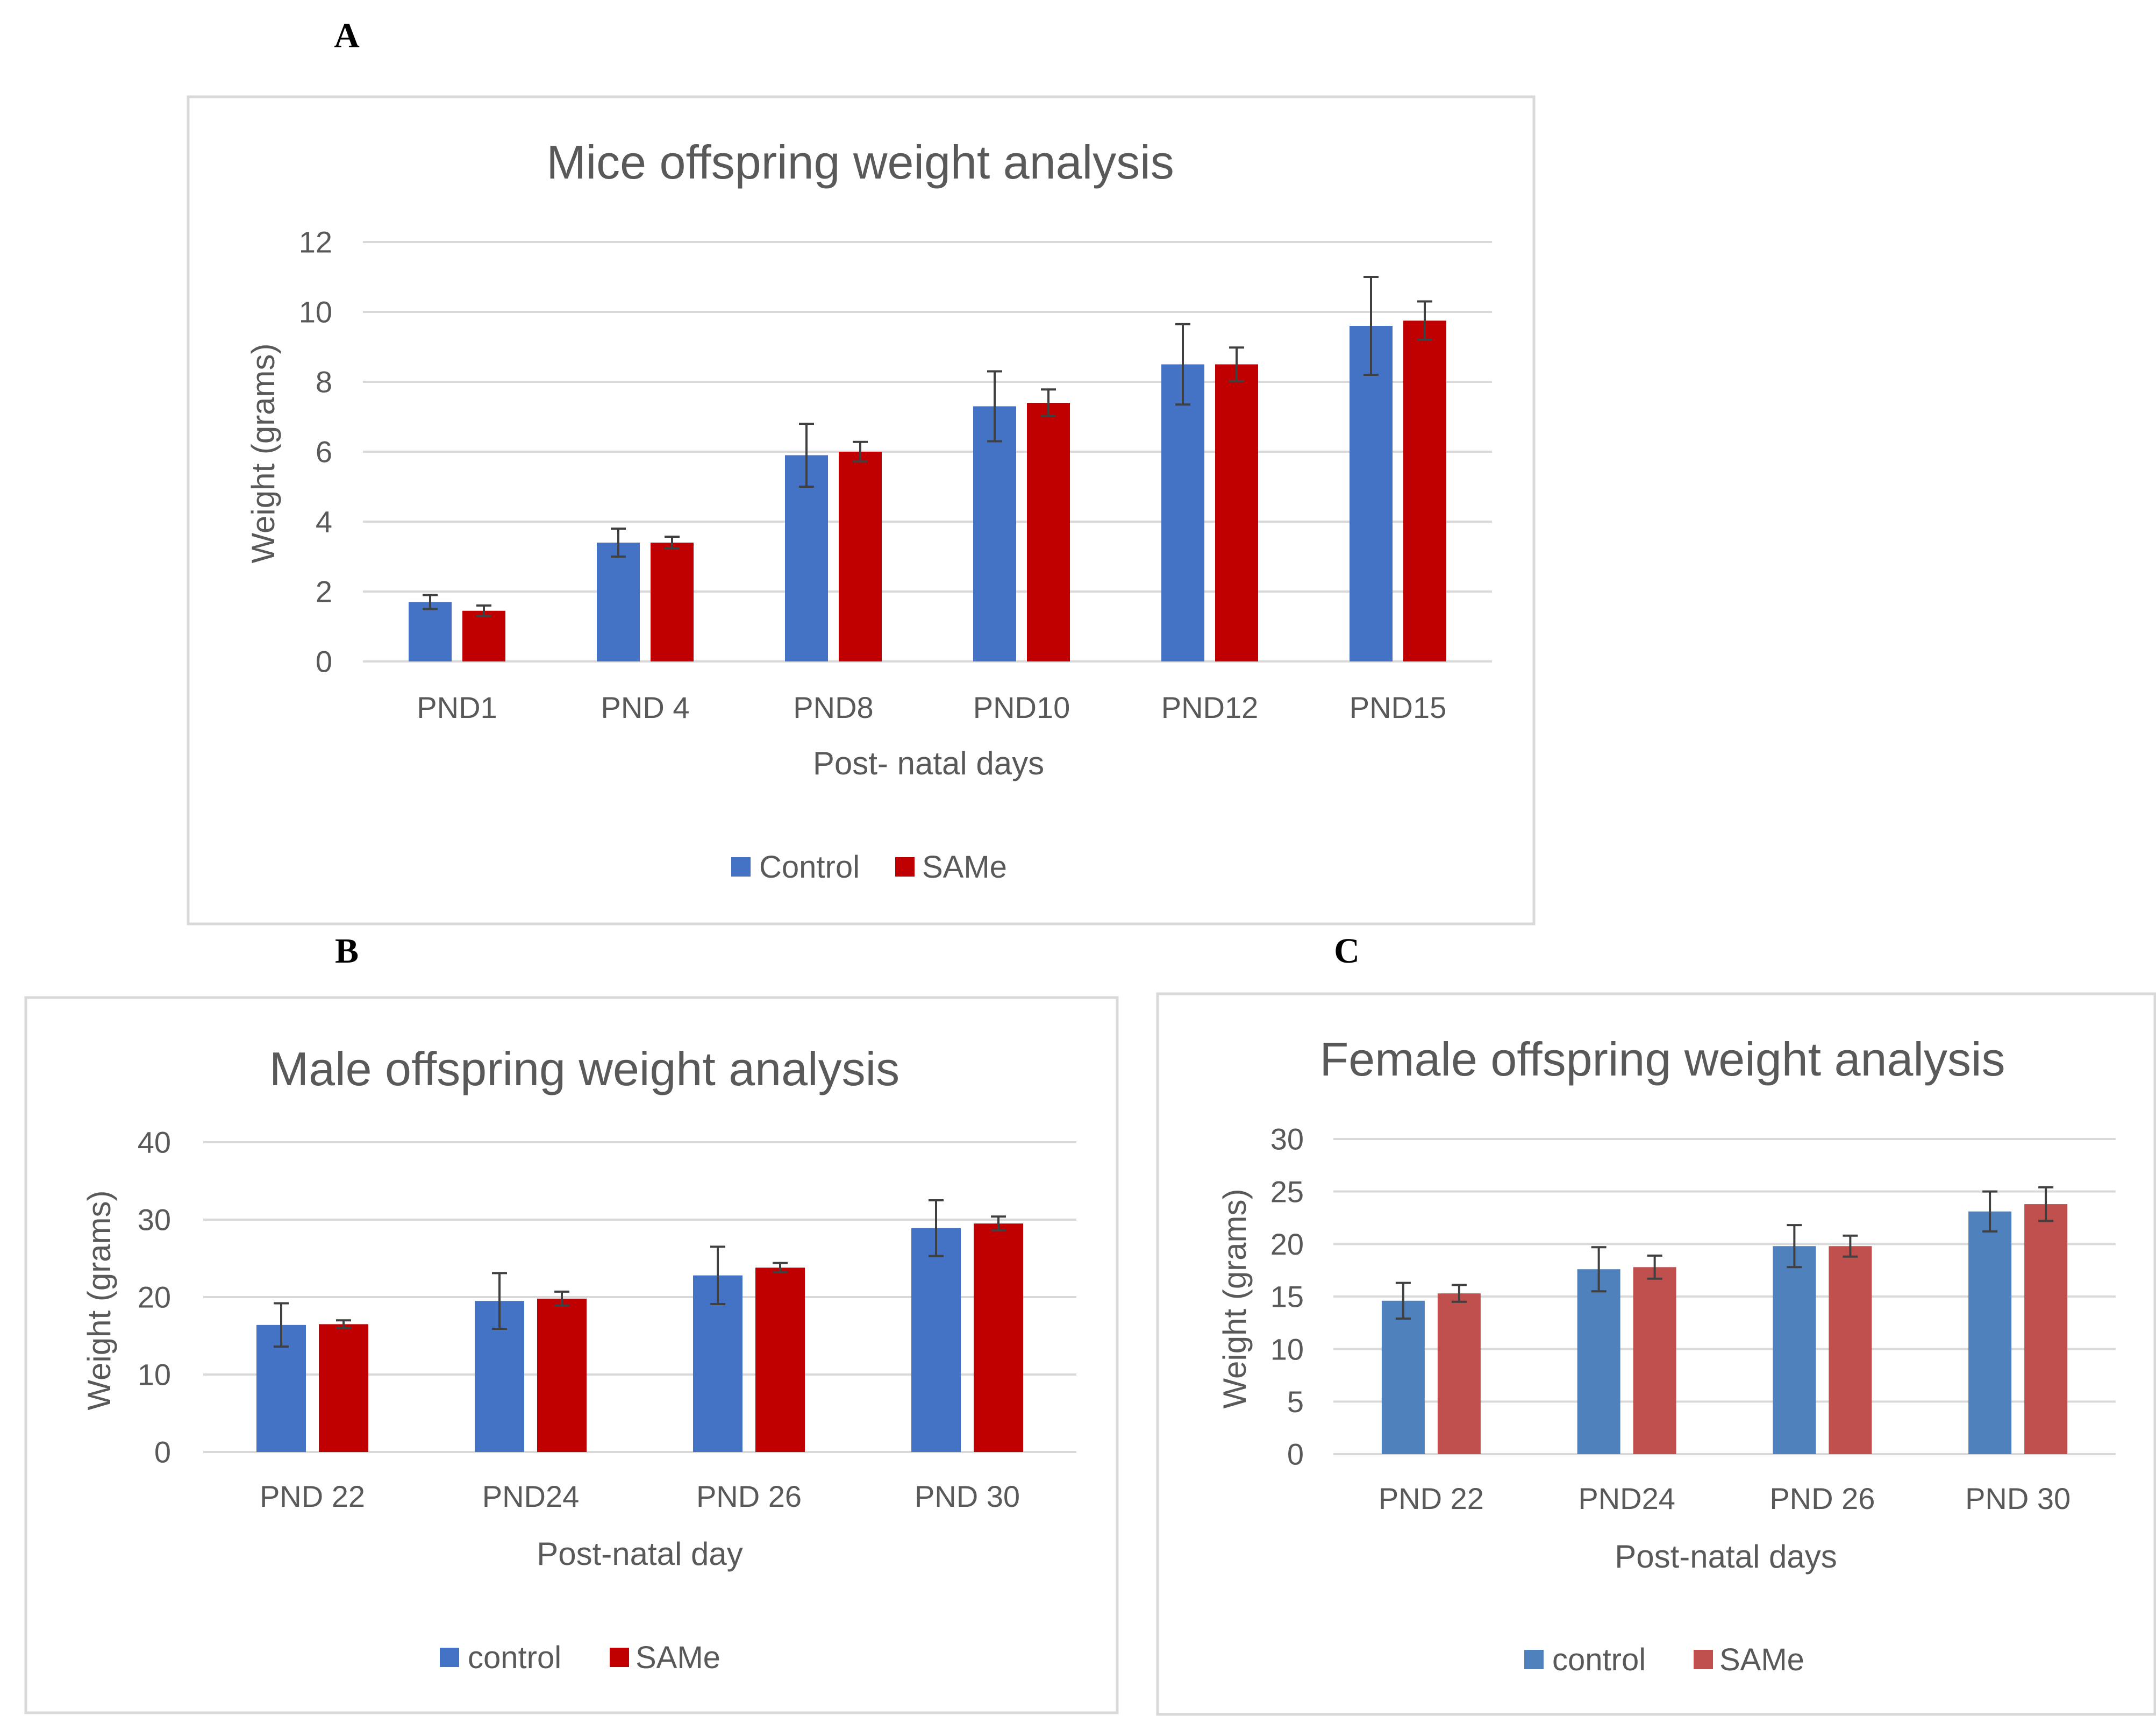 Image resolution: width=2156 pixels, height=1716 pixels. What do you see at coordinates (1726, 1557) in the screenshot?
I see `x-axis-title-c: Post-natal days` at bounding box center [1726, 1557].